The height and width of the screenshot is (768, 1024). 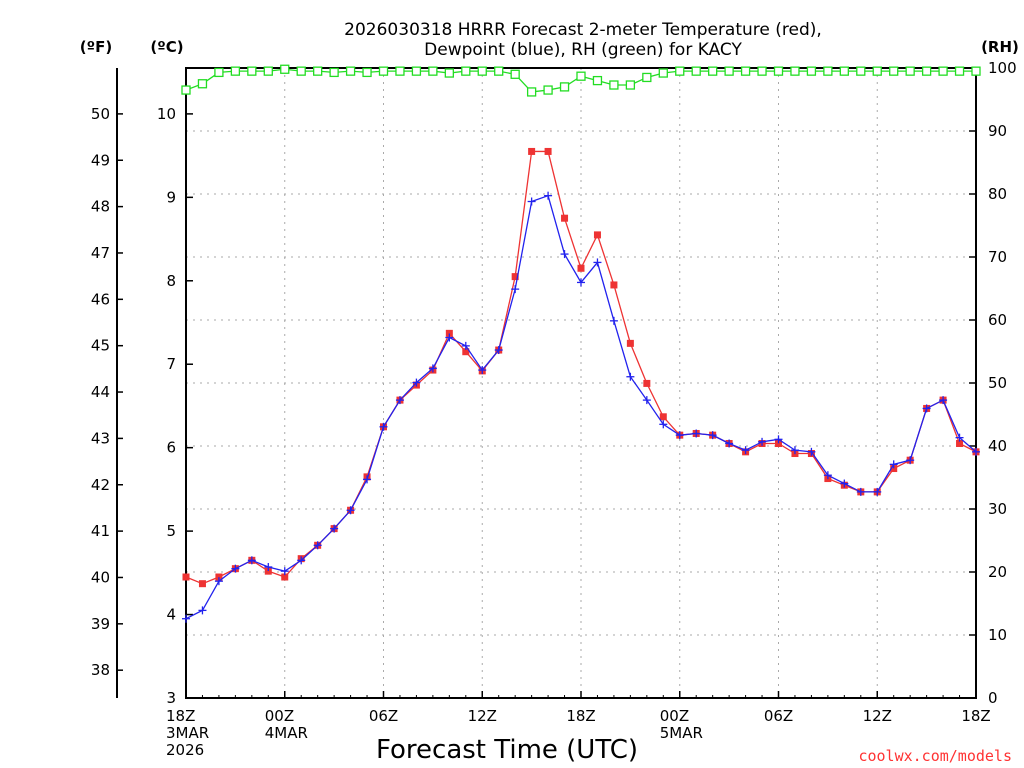 What do you see at coordinates (1000, 47) in the screenshot?
I see `rh-unit-label: (RH)` at bounding box center [1000, 47].